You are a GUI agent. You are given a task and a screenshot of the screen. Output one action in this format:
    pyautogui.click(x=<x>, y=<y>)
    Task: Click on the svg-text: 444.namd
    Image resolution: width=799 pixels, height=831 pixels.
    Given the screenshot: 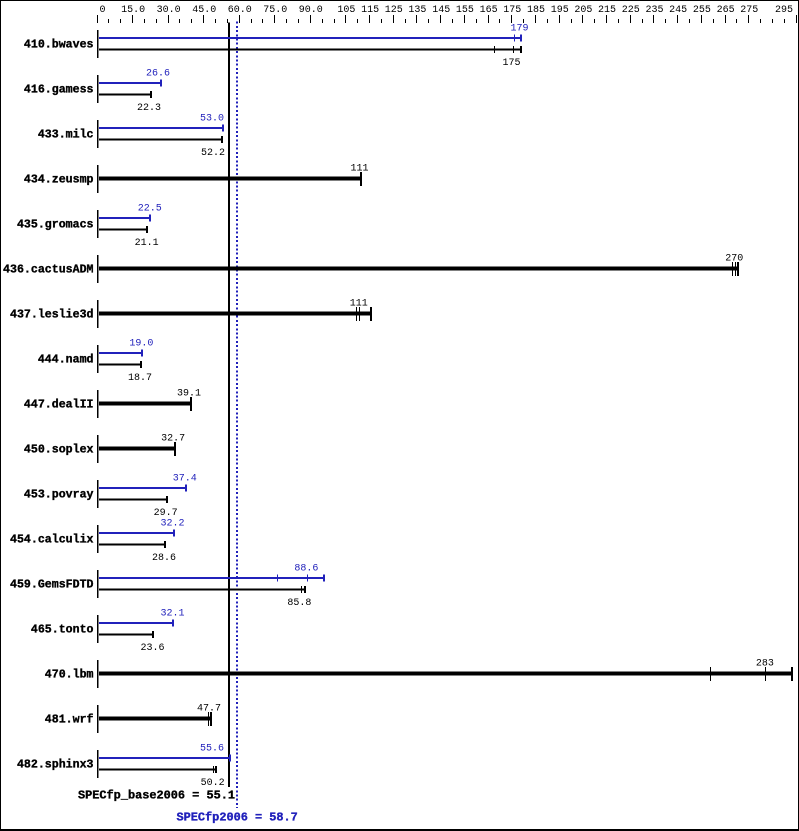 What is the action you would take?
    pyautogui.click(x=66, y=359)
    